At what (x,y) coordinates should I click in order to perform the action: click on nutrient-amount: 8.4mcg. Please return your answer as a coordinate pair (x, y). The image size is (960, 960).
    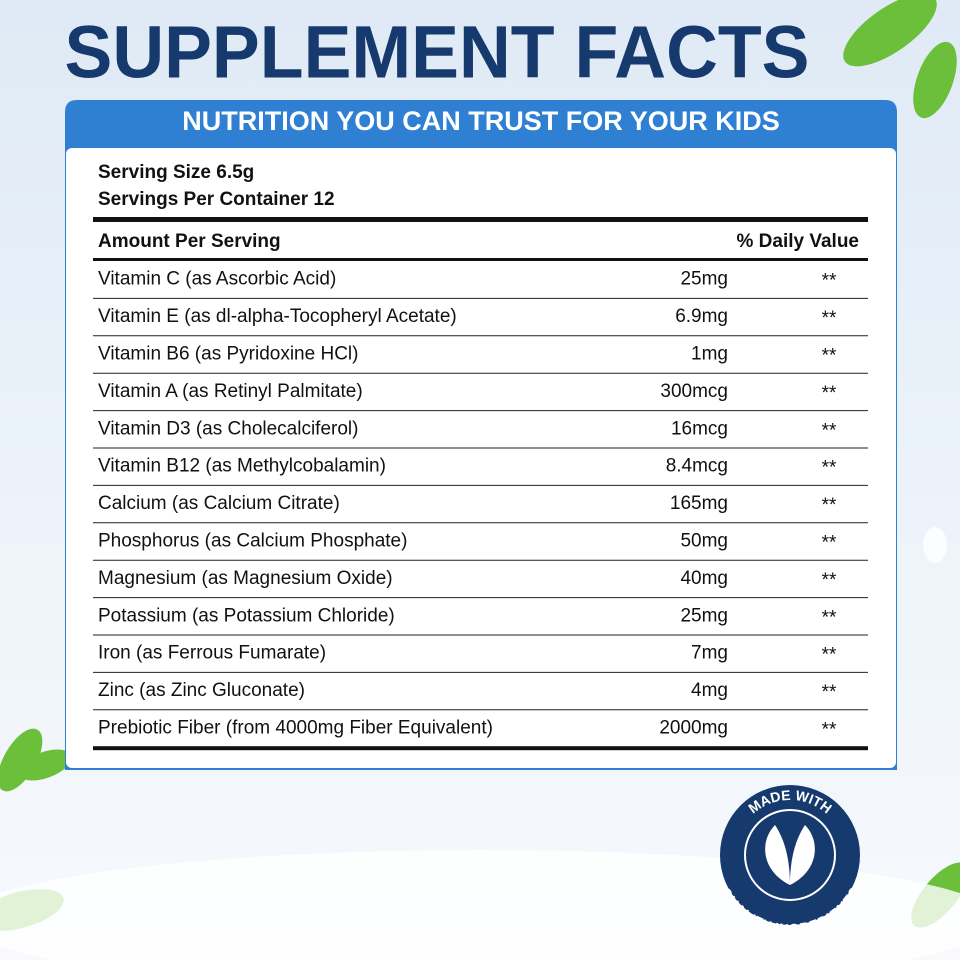
    Looking at the image, I should click on (697, 466).